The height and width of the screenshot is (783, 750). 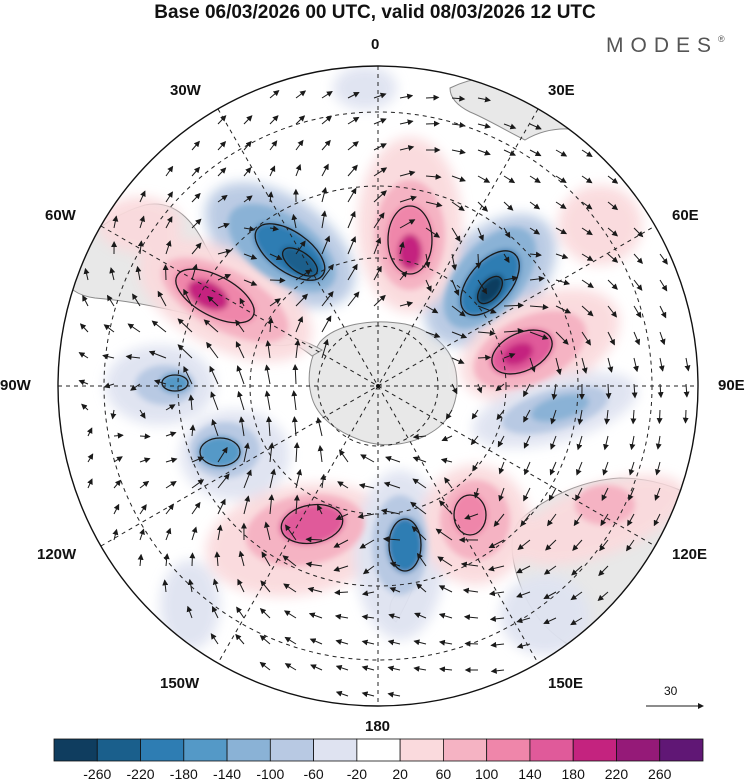 I want to click on brand-name: MODES, so click(x=662, y=45).